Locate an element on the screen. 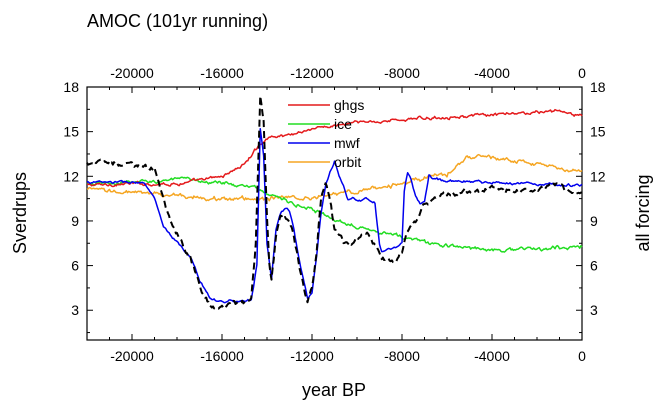  legend: ghgs ice mwf orbit is located at coordinates (326, 133).